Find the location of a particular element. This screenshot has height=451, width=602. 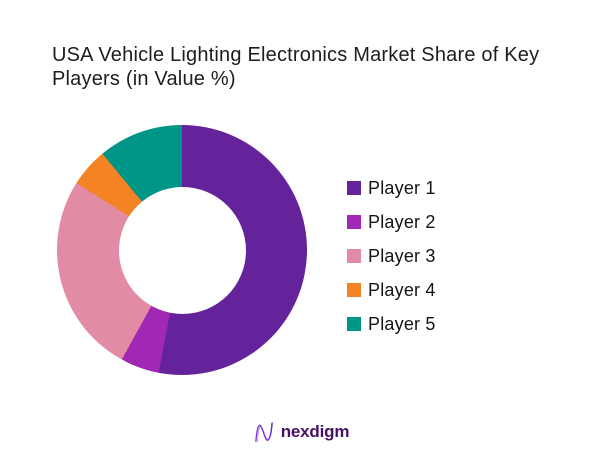

legend-item-player-5: Player 5 is located at coordinates (391, 324).